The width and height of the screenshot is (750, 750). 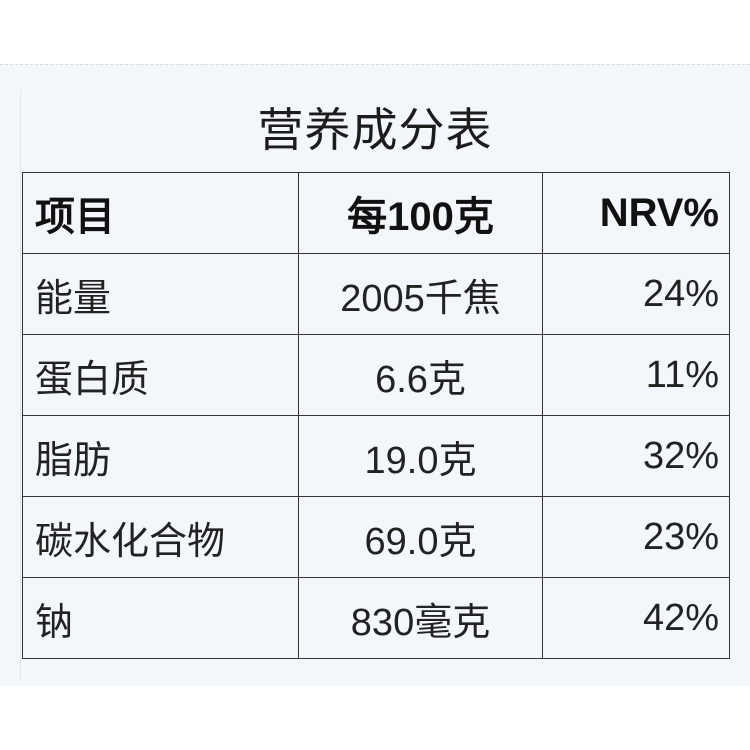 What do you see at coordinates (636, 375) in the screenshot?
I see `row-nrv: 11%` at bounding box center [636, 375].